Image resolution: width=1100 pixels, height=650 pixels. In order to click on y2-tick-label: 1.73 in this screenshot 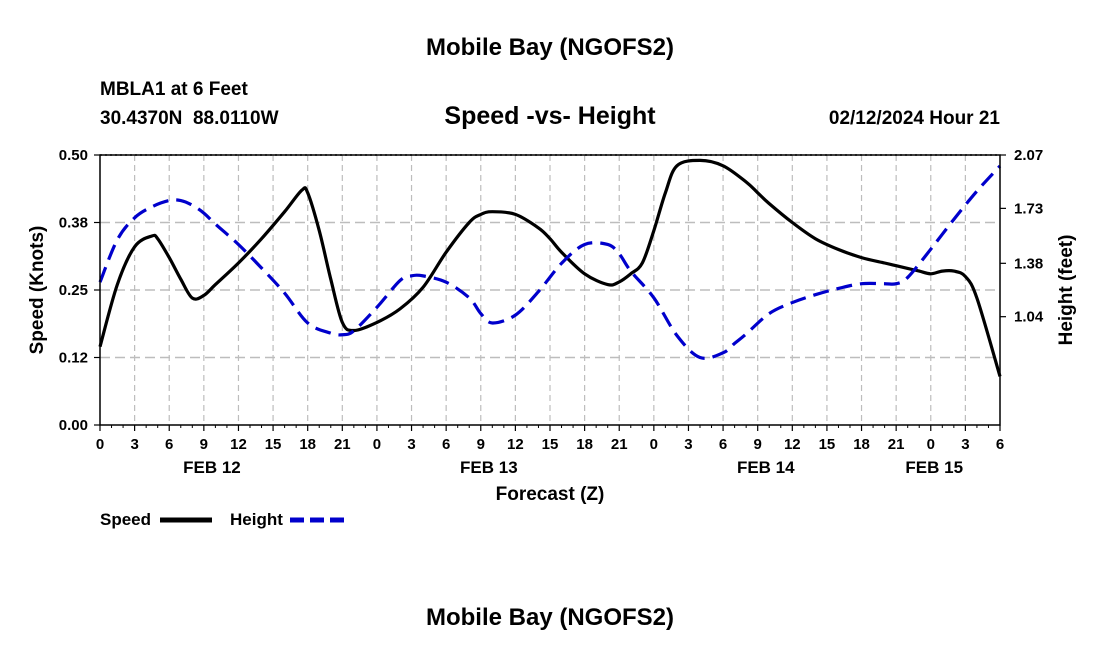, I will do `click(1028, 208)`.